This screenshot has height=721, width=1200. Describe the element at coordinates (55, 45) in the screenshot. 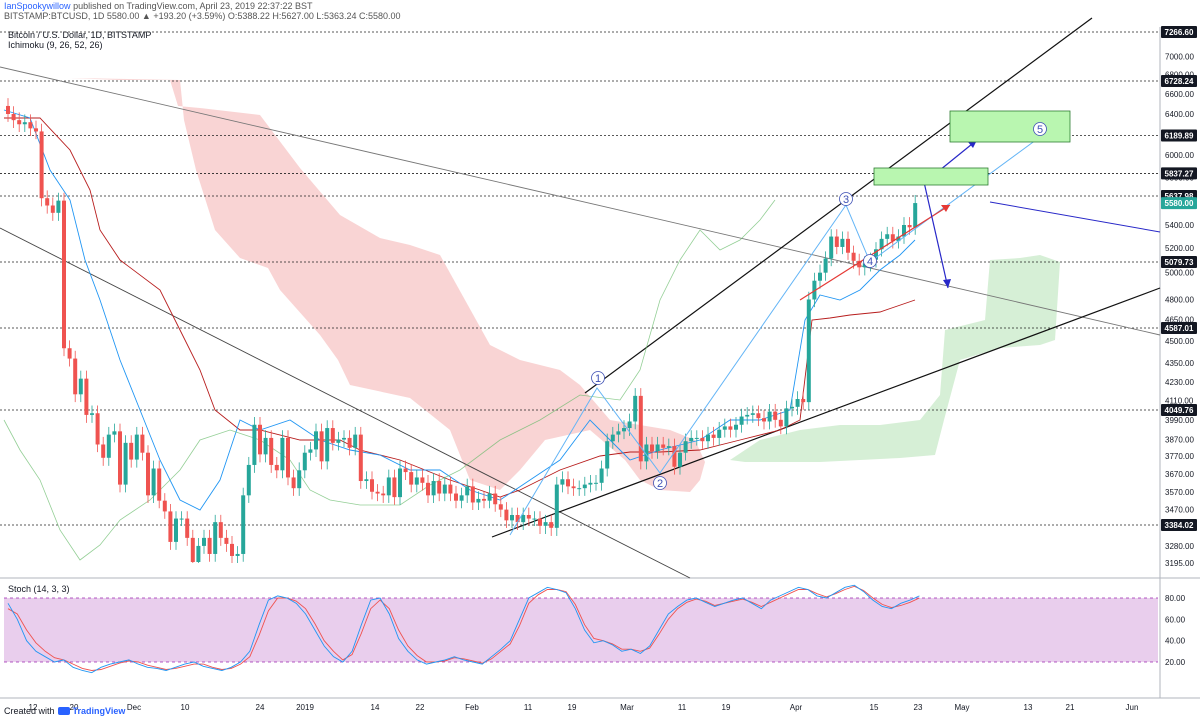

I see `ichimoku-label: Ichimoku (9, 26, 52, 26)` at that location.